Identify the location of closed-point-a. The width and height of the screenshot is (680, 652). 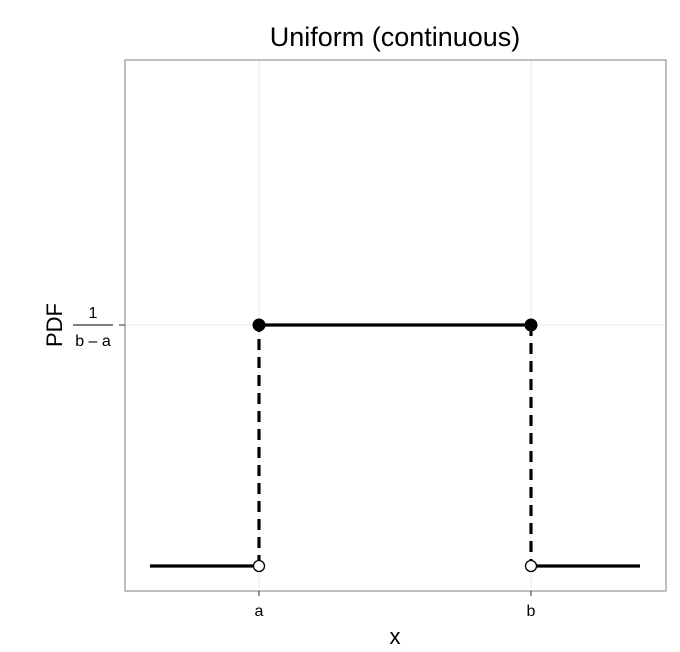
(259, 325).